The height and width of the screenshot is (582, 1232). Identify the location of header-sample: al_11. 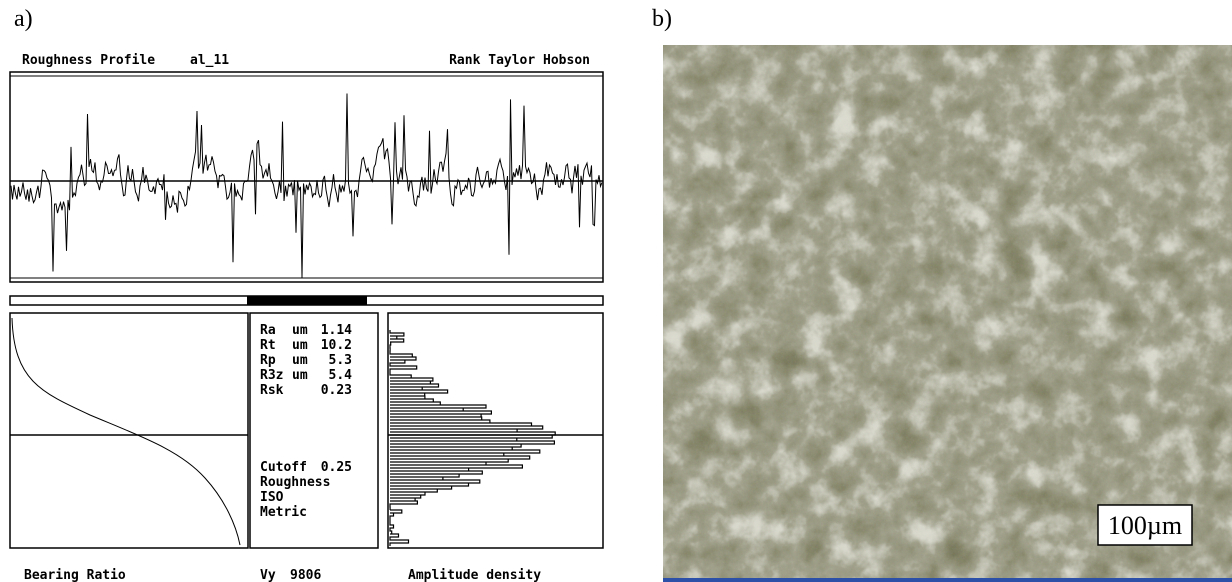
(209, 60).